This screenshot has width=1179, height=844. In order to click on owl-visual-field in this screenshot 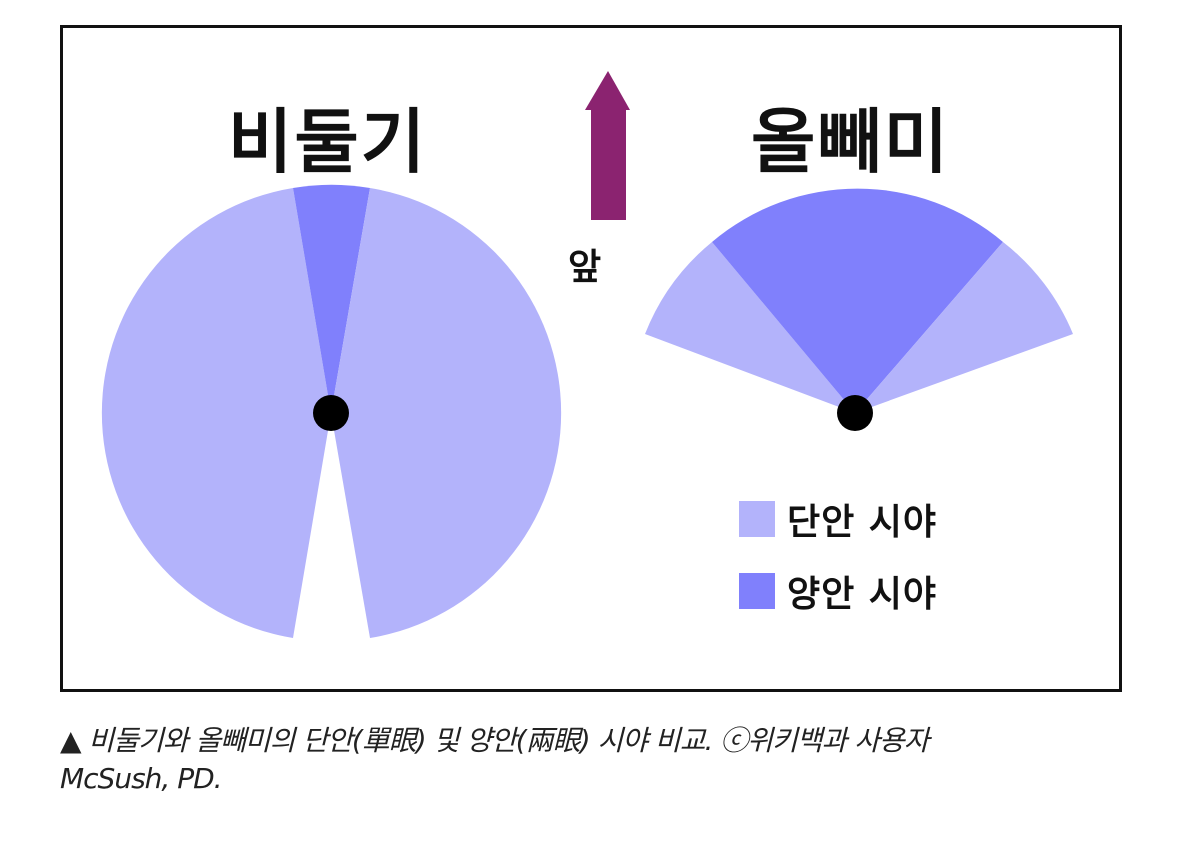, I will do `click(859, 309)`.